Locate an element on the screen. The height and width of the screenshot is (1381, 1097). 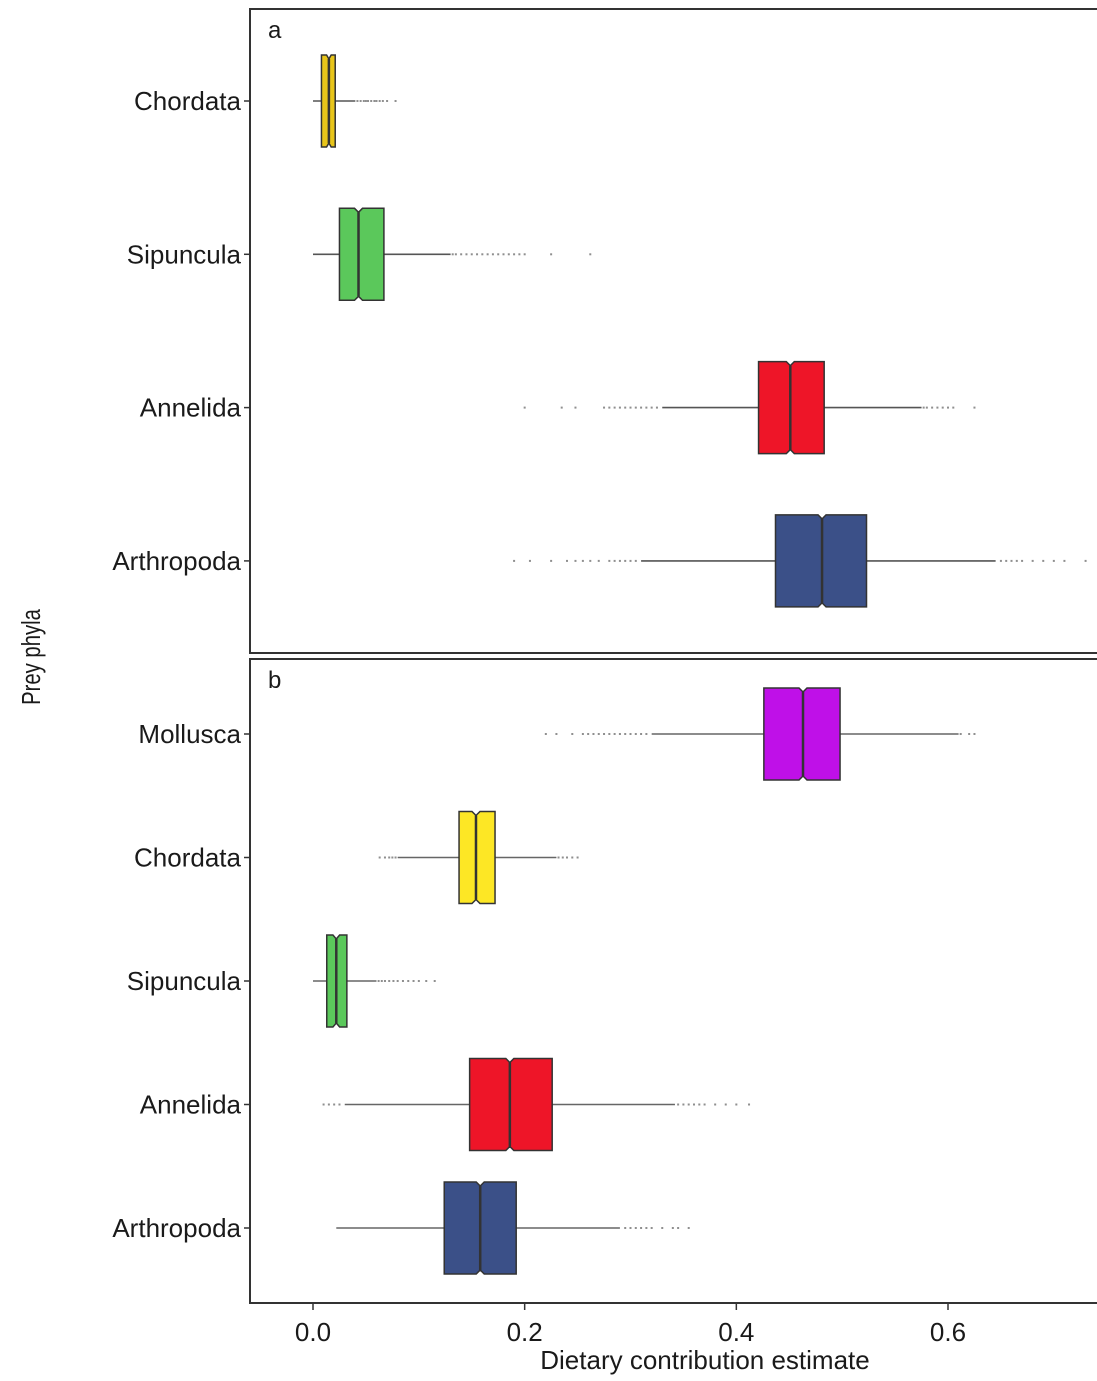
box-sipuncula-a: Sipuncula is located at coordinates (359, 254).